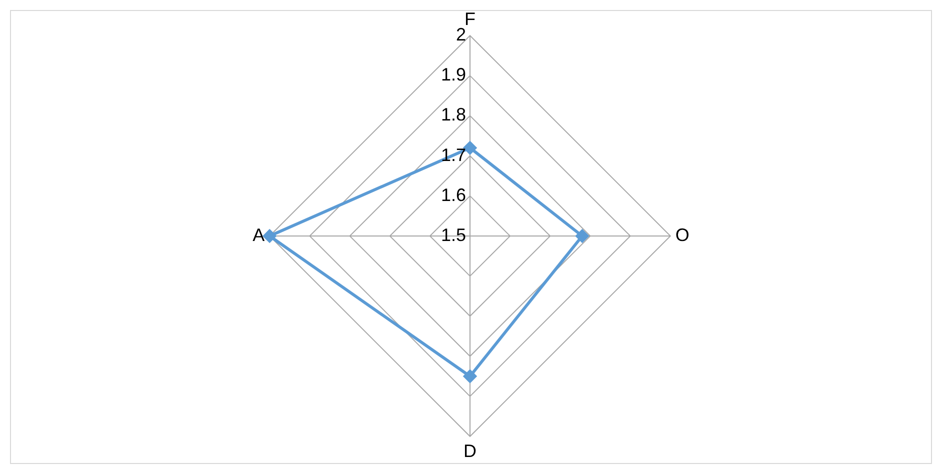 This screenshot has height=474, width=941. What do you see at coordinates (470, 18) in the screenshot?
I see `spoke-label: F` at bounding box center [470, 18].